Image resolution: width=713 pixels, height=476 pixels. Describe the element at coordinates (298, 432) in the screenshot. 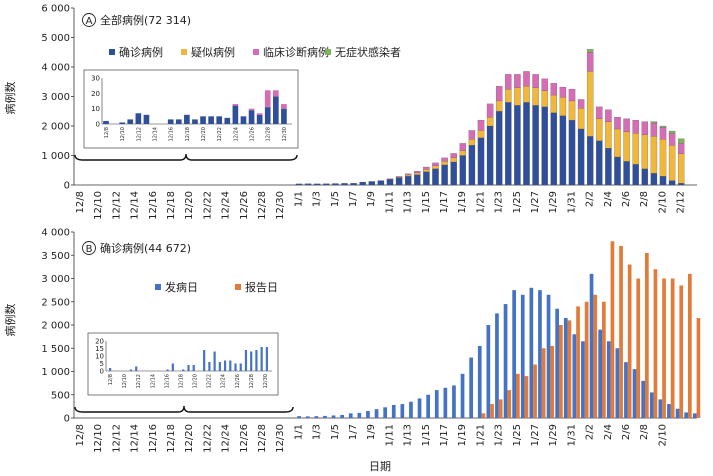

I see `panel-b-xtick-label: 1/1` at that location.